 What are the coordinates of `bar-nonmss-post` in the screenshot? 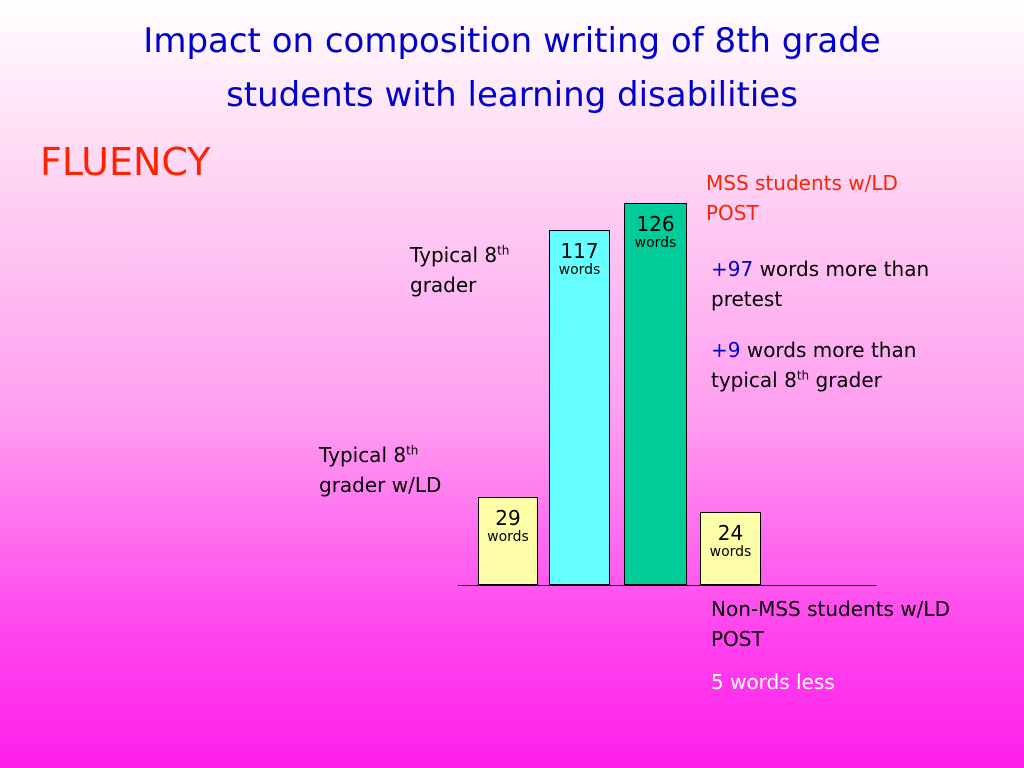 It's located at (730, 548).